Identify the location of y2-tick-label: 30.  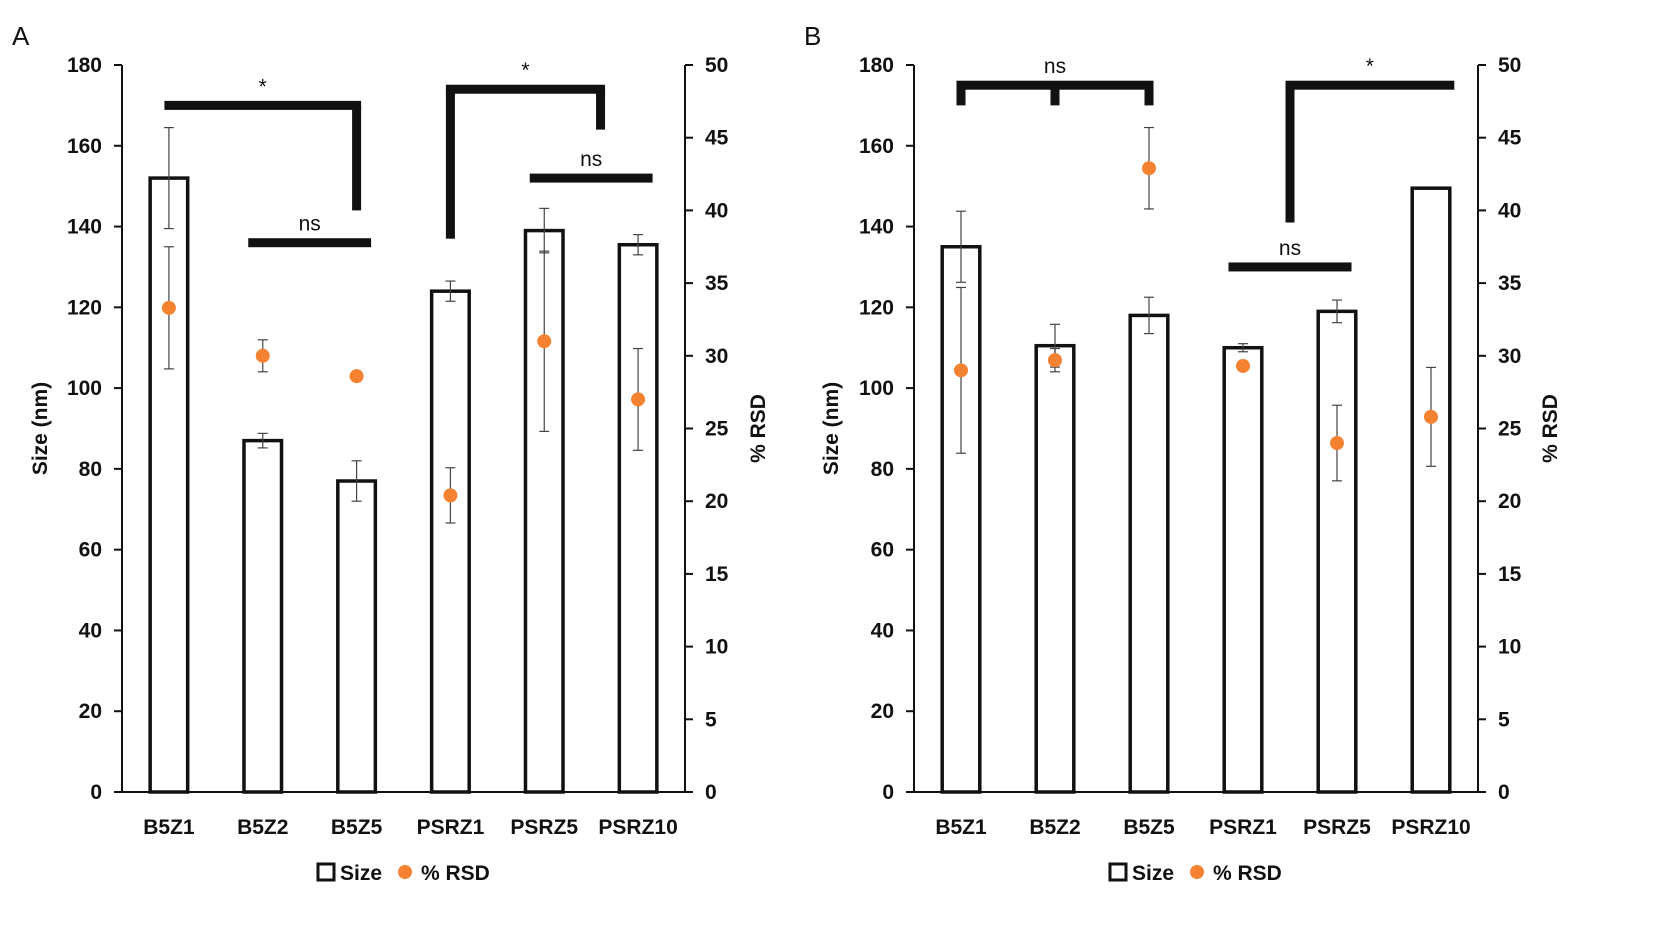
(716, 356).